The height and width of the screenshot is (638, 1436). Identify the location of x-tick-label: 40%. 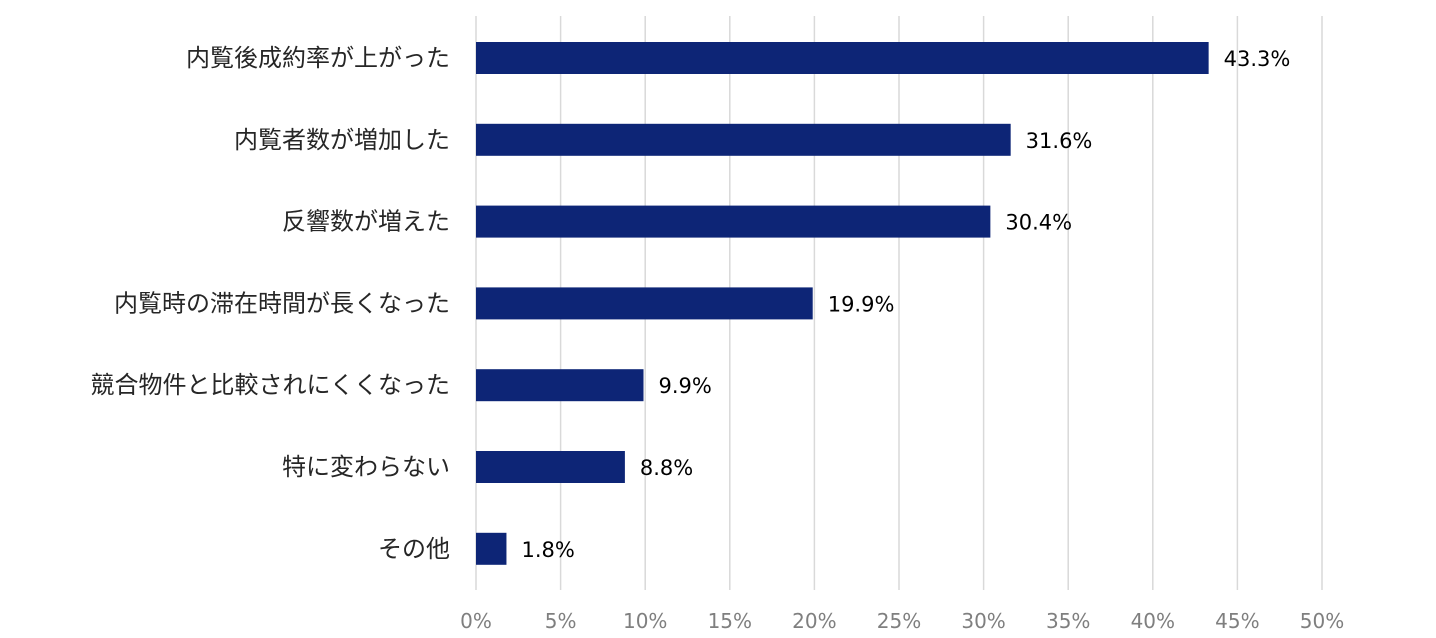
(1153, 621).